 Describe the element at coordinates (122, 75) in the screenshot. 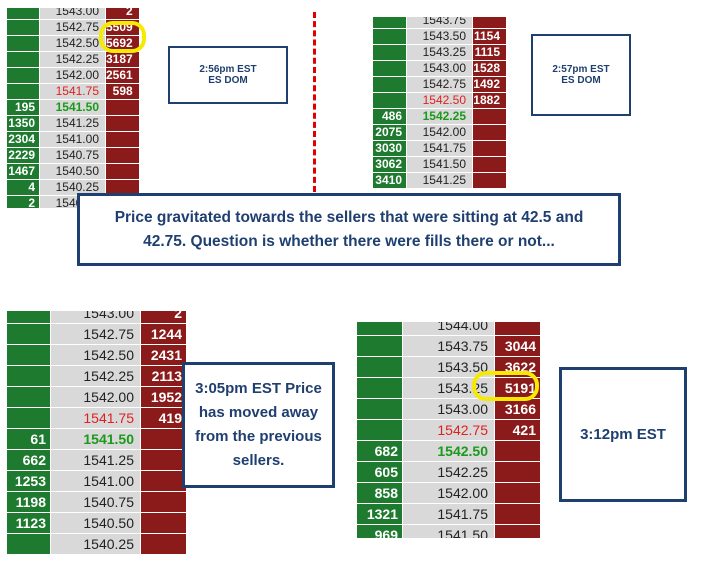

I see `ask-size: 2561` at that location.